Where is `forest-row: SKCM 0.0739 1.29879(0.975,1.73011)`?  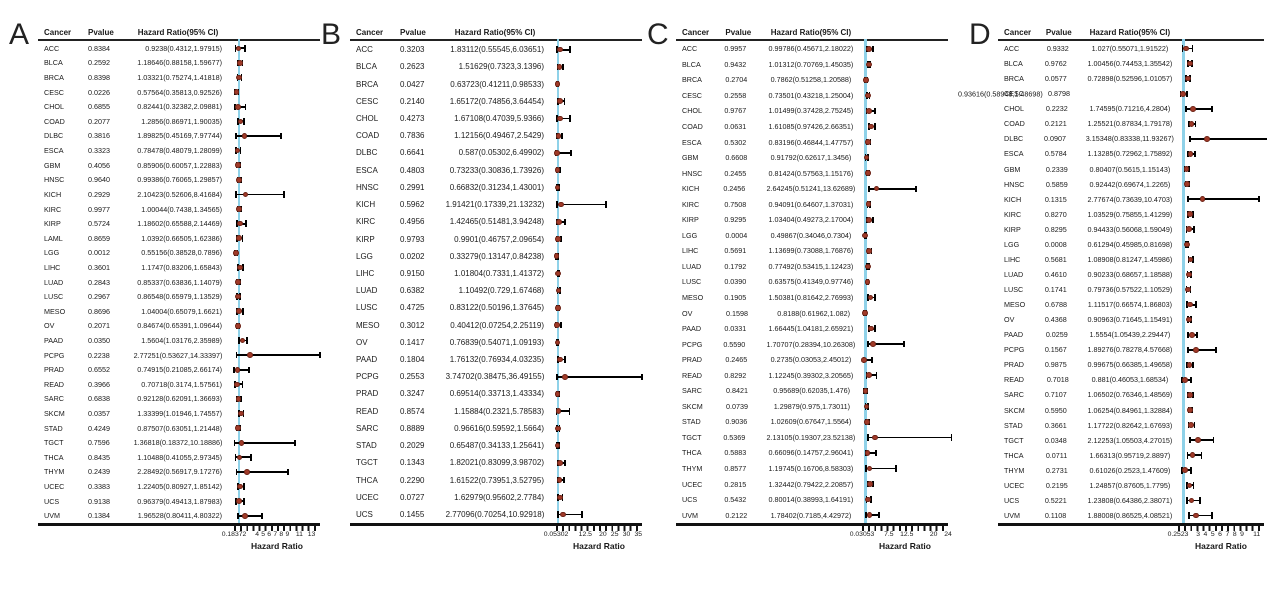 forest-row: SKCM 0.0739 1.29879(0.975,1.73011) is located at coordinates (812, 407).